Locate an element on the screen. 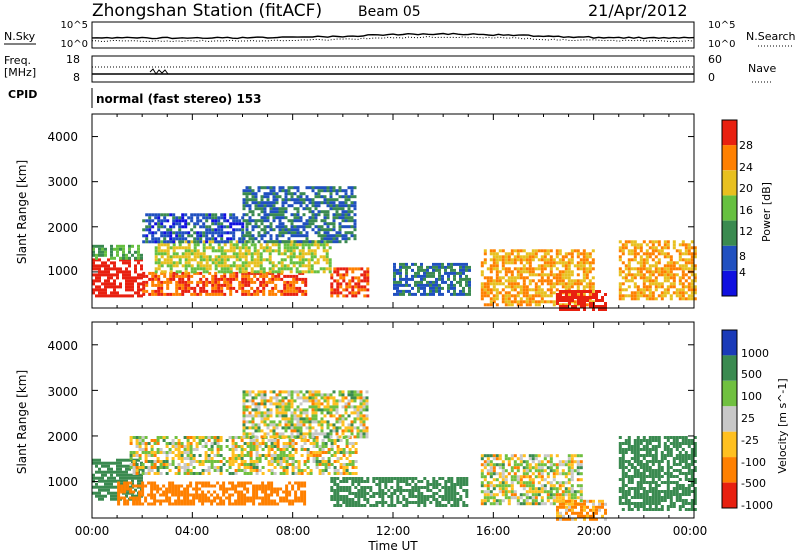 The image size is (800, 554). power-cb-tick-24: 24 is located at coordinates (746, 167).